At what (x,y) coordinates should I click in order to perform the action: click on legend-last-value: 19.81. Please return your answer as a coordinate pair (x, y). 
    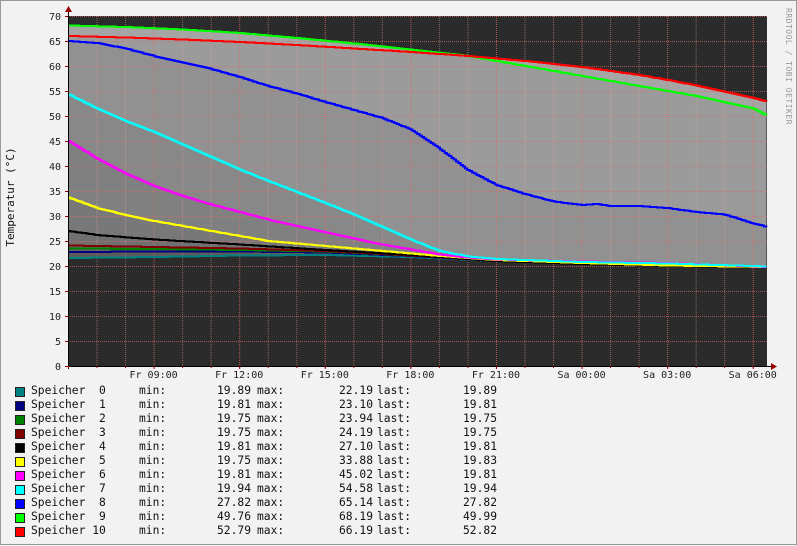
    Looking at the image, I should click on (479, 446).